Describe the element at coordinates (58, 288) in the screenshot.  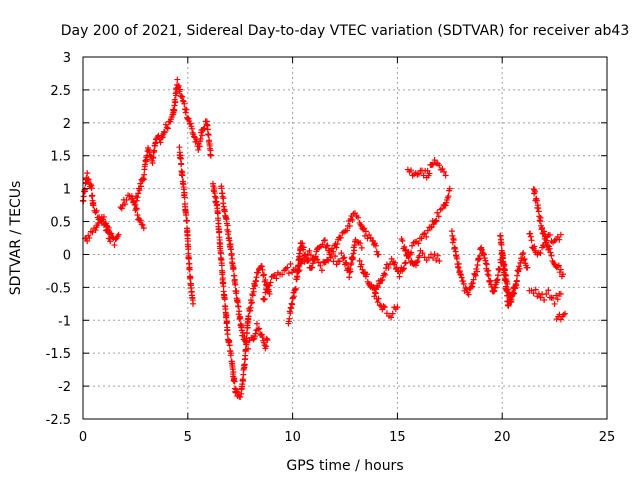
I see `y-tick-label: -0.5` at that location.